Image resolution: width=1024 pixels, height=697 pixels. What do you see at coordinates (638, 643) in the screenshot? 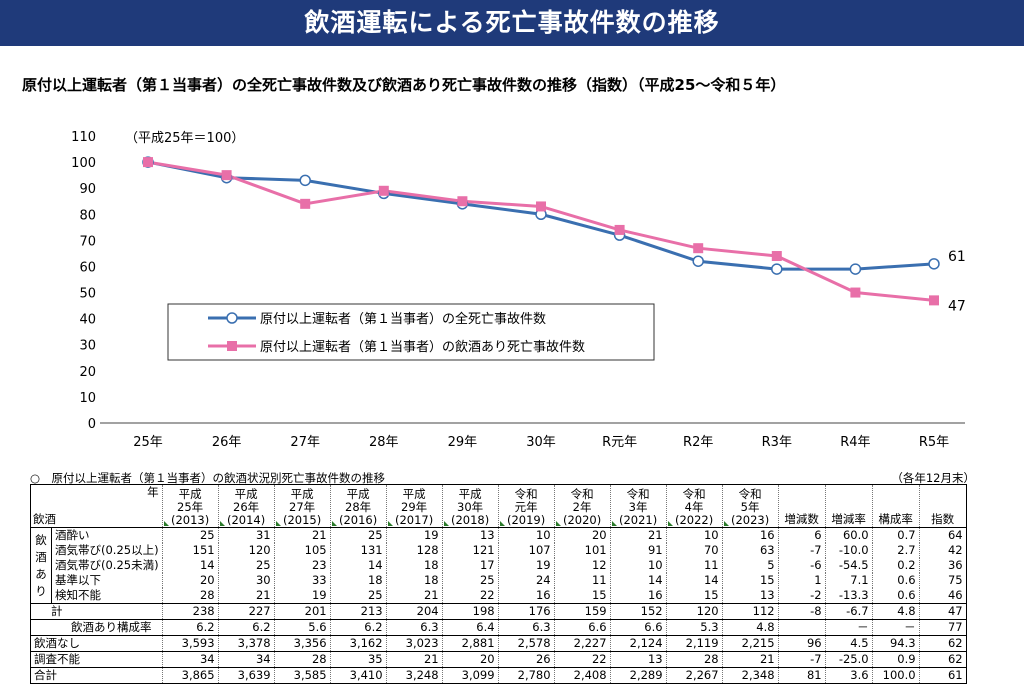
I see `table-cell: 2,124` at bounding box center [638, 643].